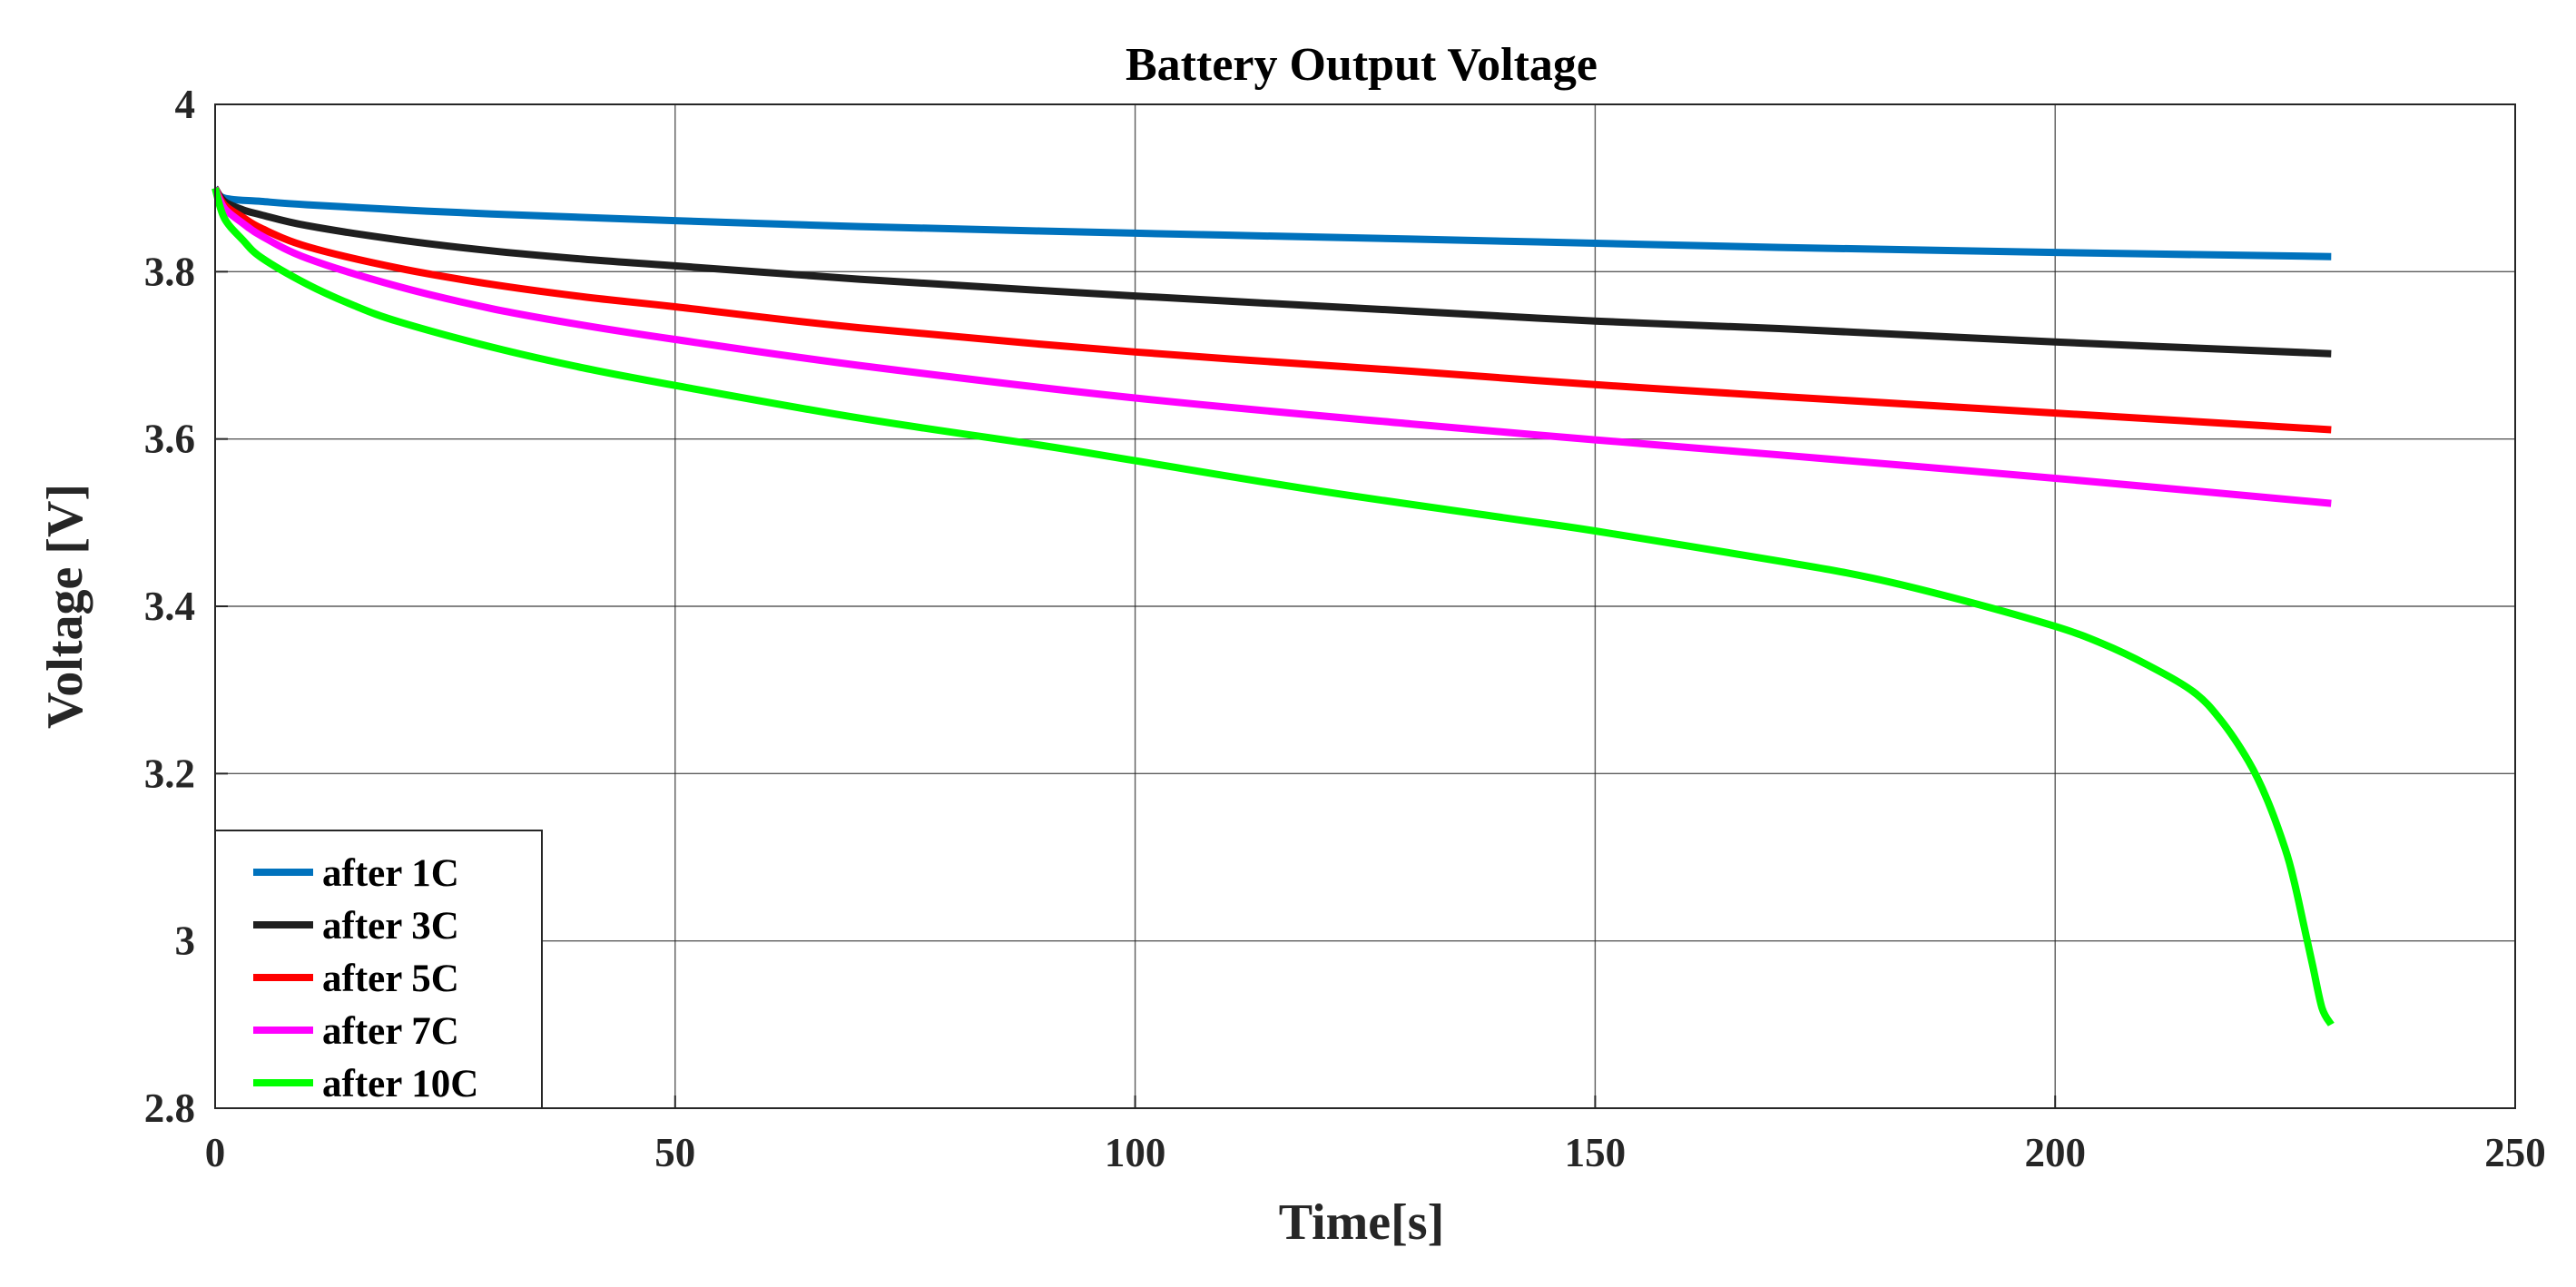 This screenshot has height=1287, width=2576. Describe the element at coordinates (1596, 1152) in the screenshot. I see `x-tick-label: 150` at that location.